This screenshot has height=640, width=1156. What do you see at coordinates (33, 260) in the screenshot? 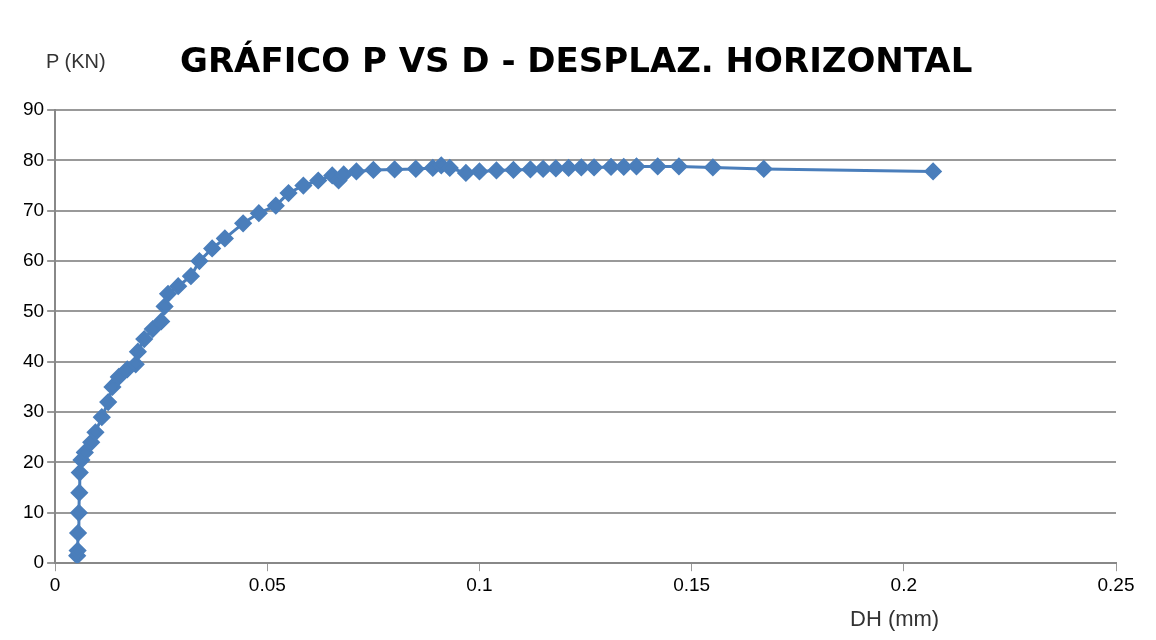
I see `y-tick-label: 60` at bounding box center [33, 260].